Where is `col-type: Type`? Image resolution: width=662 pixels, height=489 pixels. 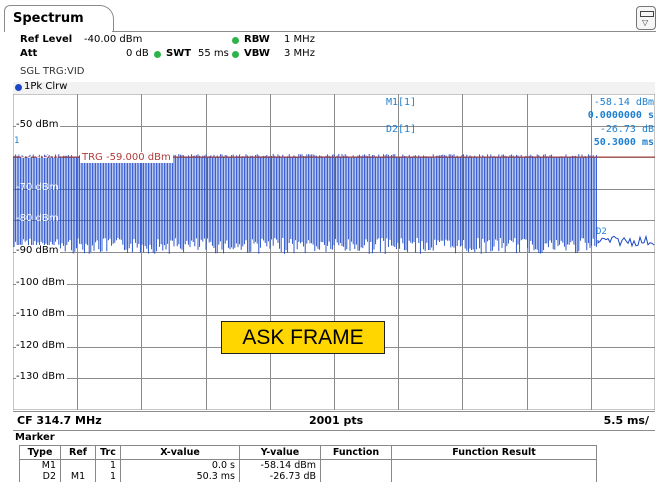
col-type: Type is located at coordinates (40, 452).